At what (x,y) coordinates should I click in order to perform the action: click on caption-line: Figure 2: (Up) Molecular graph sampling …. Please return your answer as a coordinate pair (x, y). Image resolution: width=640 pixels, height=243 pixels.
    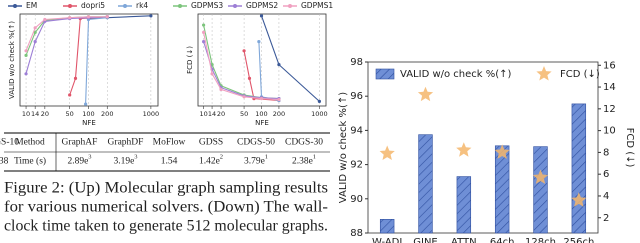
    Looking at the image, I should click on (166, 188).